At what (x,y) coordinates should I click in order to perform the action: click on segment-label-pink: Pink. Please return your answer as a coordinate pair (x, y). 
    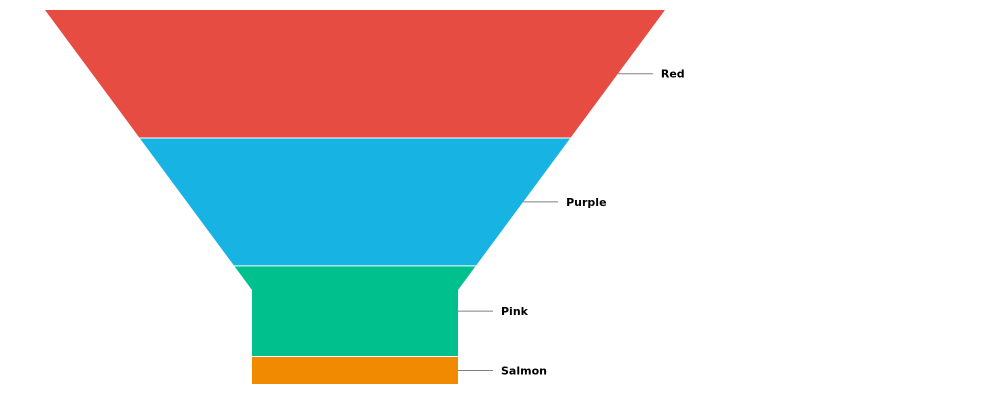
    Looking at the image, I should click on (515, 311).